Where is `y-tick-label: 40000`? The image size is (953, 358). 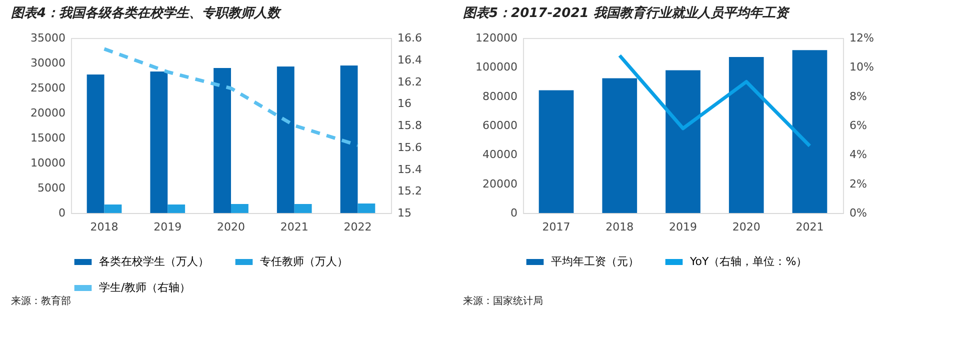
y-tick-label: 40000 is located at coordinates (500, 155).